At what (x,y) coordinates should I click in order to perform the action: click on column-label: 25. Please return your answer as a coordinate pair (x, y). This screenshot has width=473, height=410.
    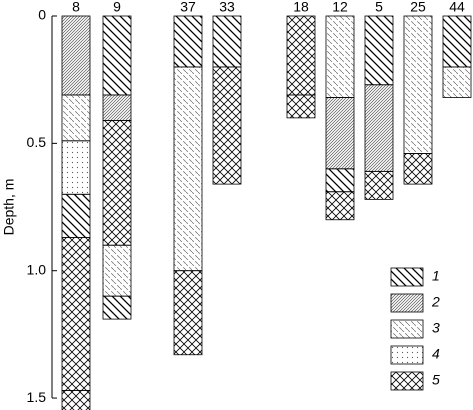
    Looking at the image, I should click on (418, 7).